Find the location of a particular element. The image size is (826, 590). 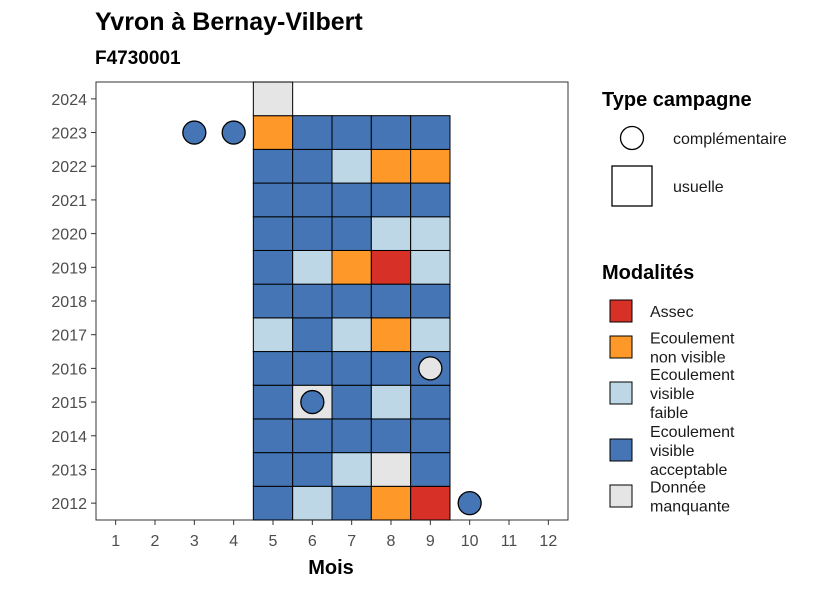

y-tick-label: 2013 is located at coordinates (69, 470).